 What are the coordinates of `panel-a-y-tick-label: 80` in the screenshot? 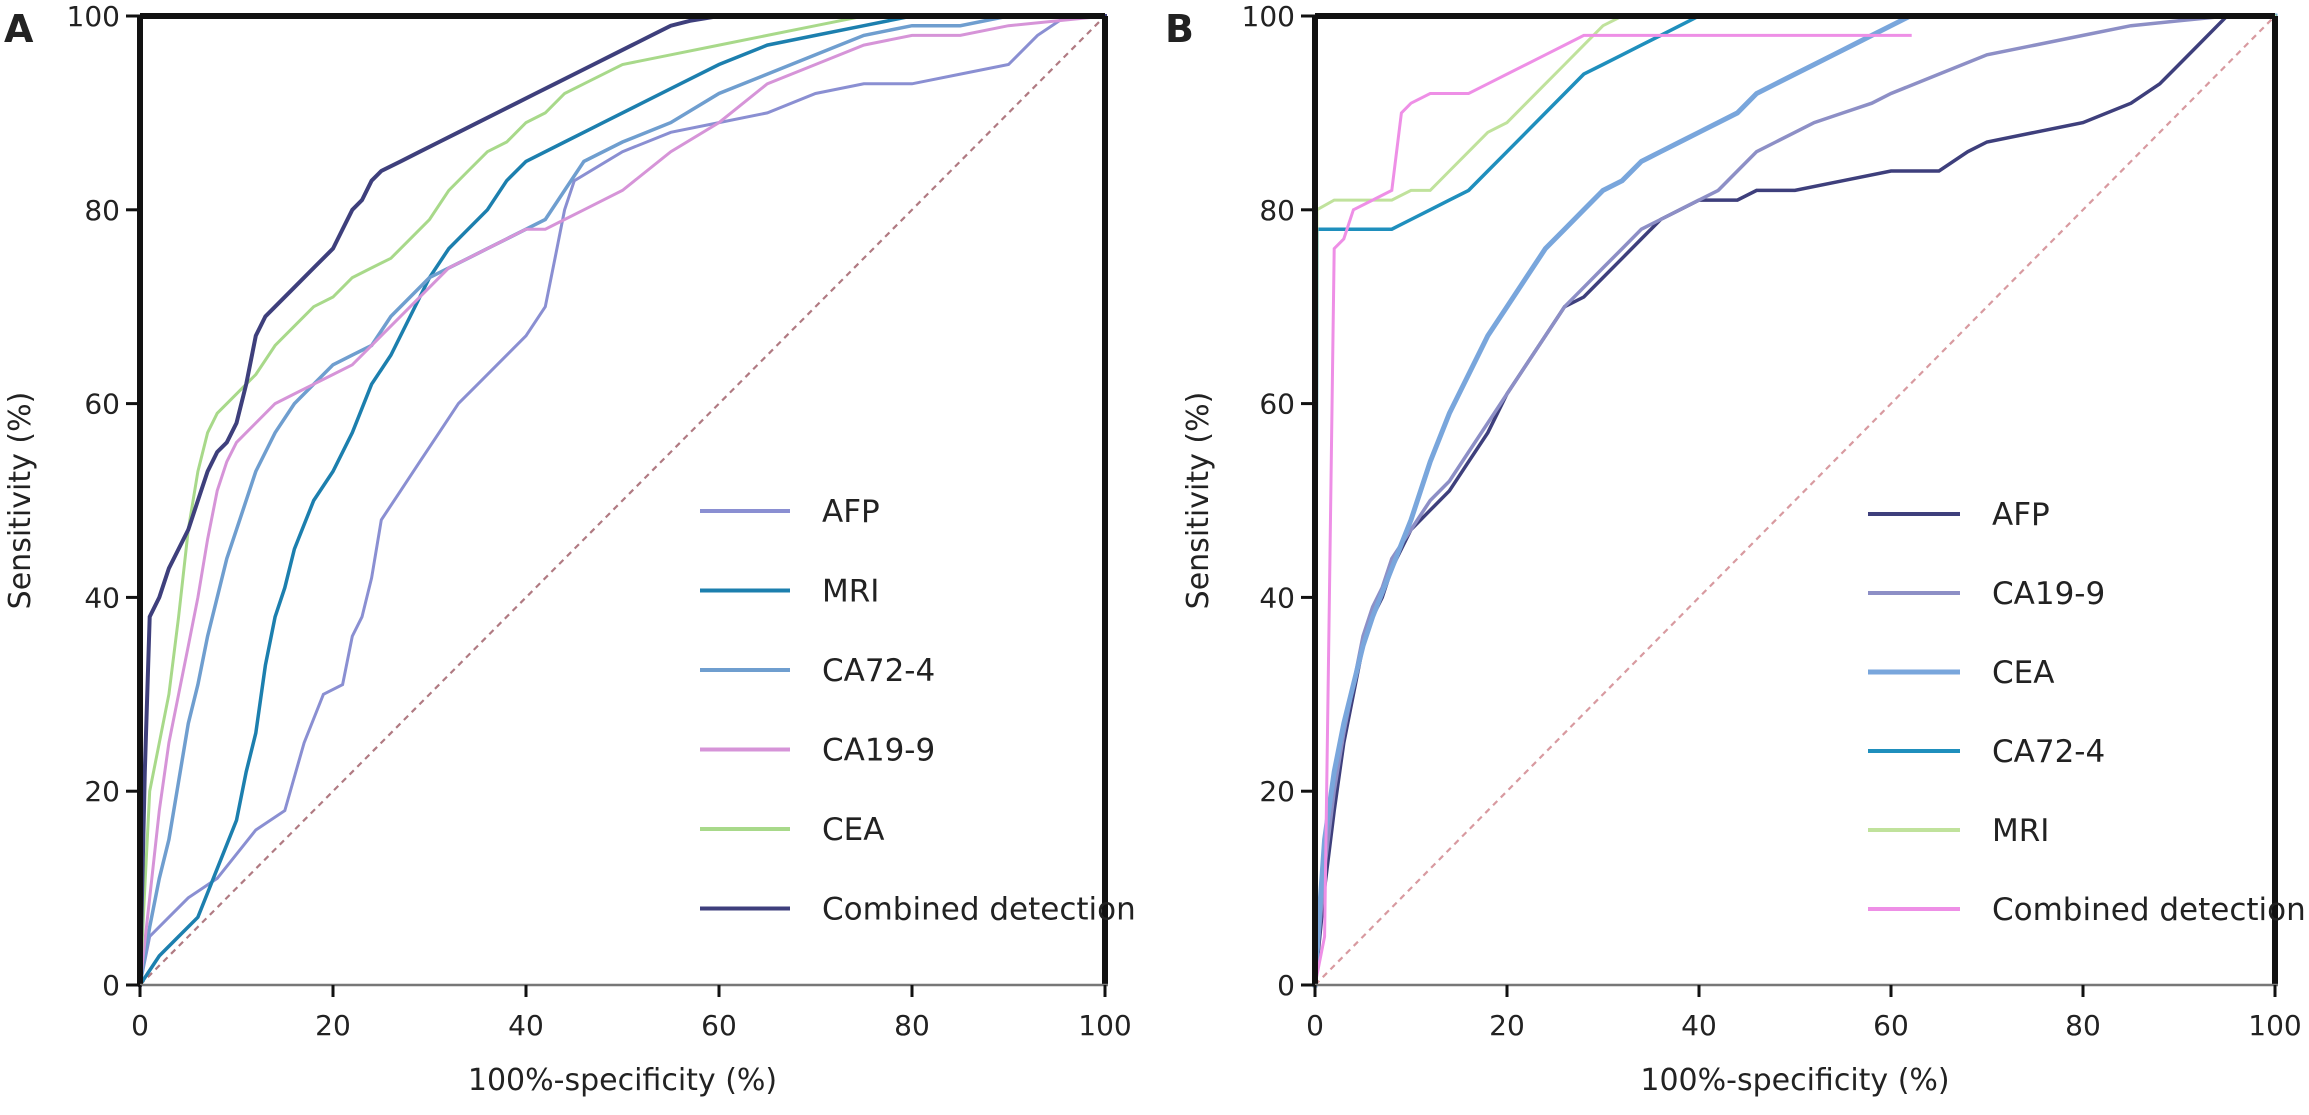 It's located at (102, 210).